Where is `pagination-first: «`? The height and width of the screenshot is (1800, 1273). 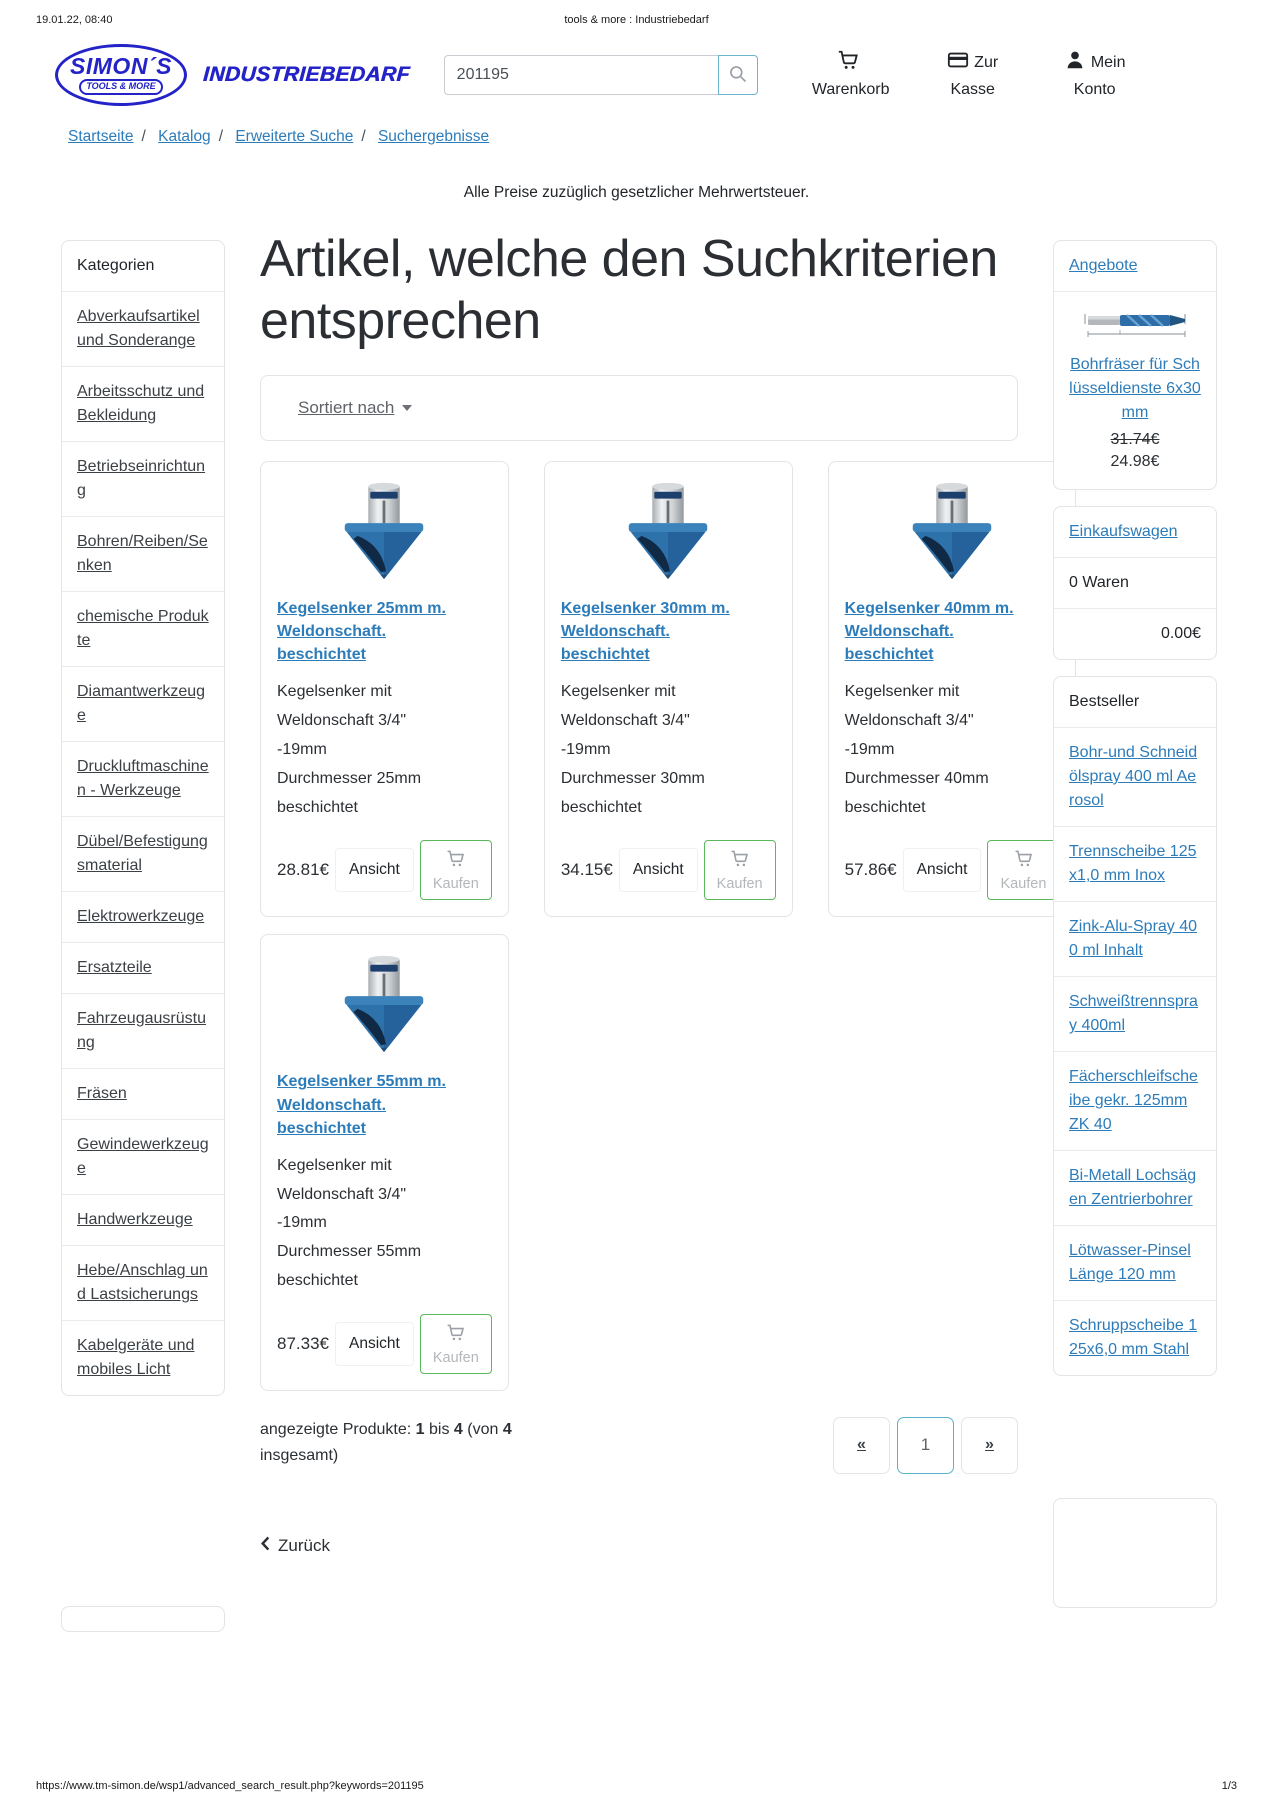
pagination-first: « is located at coordinates (861, 1445).